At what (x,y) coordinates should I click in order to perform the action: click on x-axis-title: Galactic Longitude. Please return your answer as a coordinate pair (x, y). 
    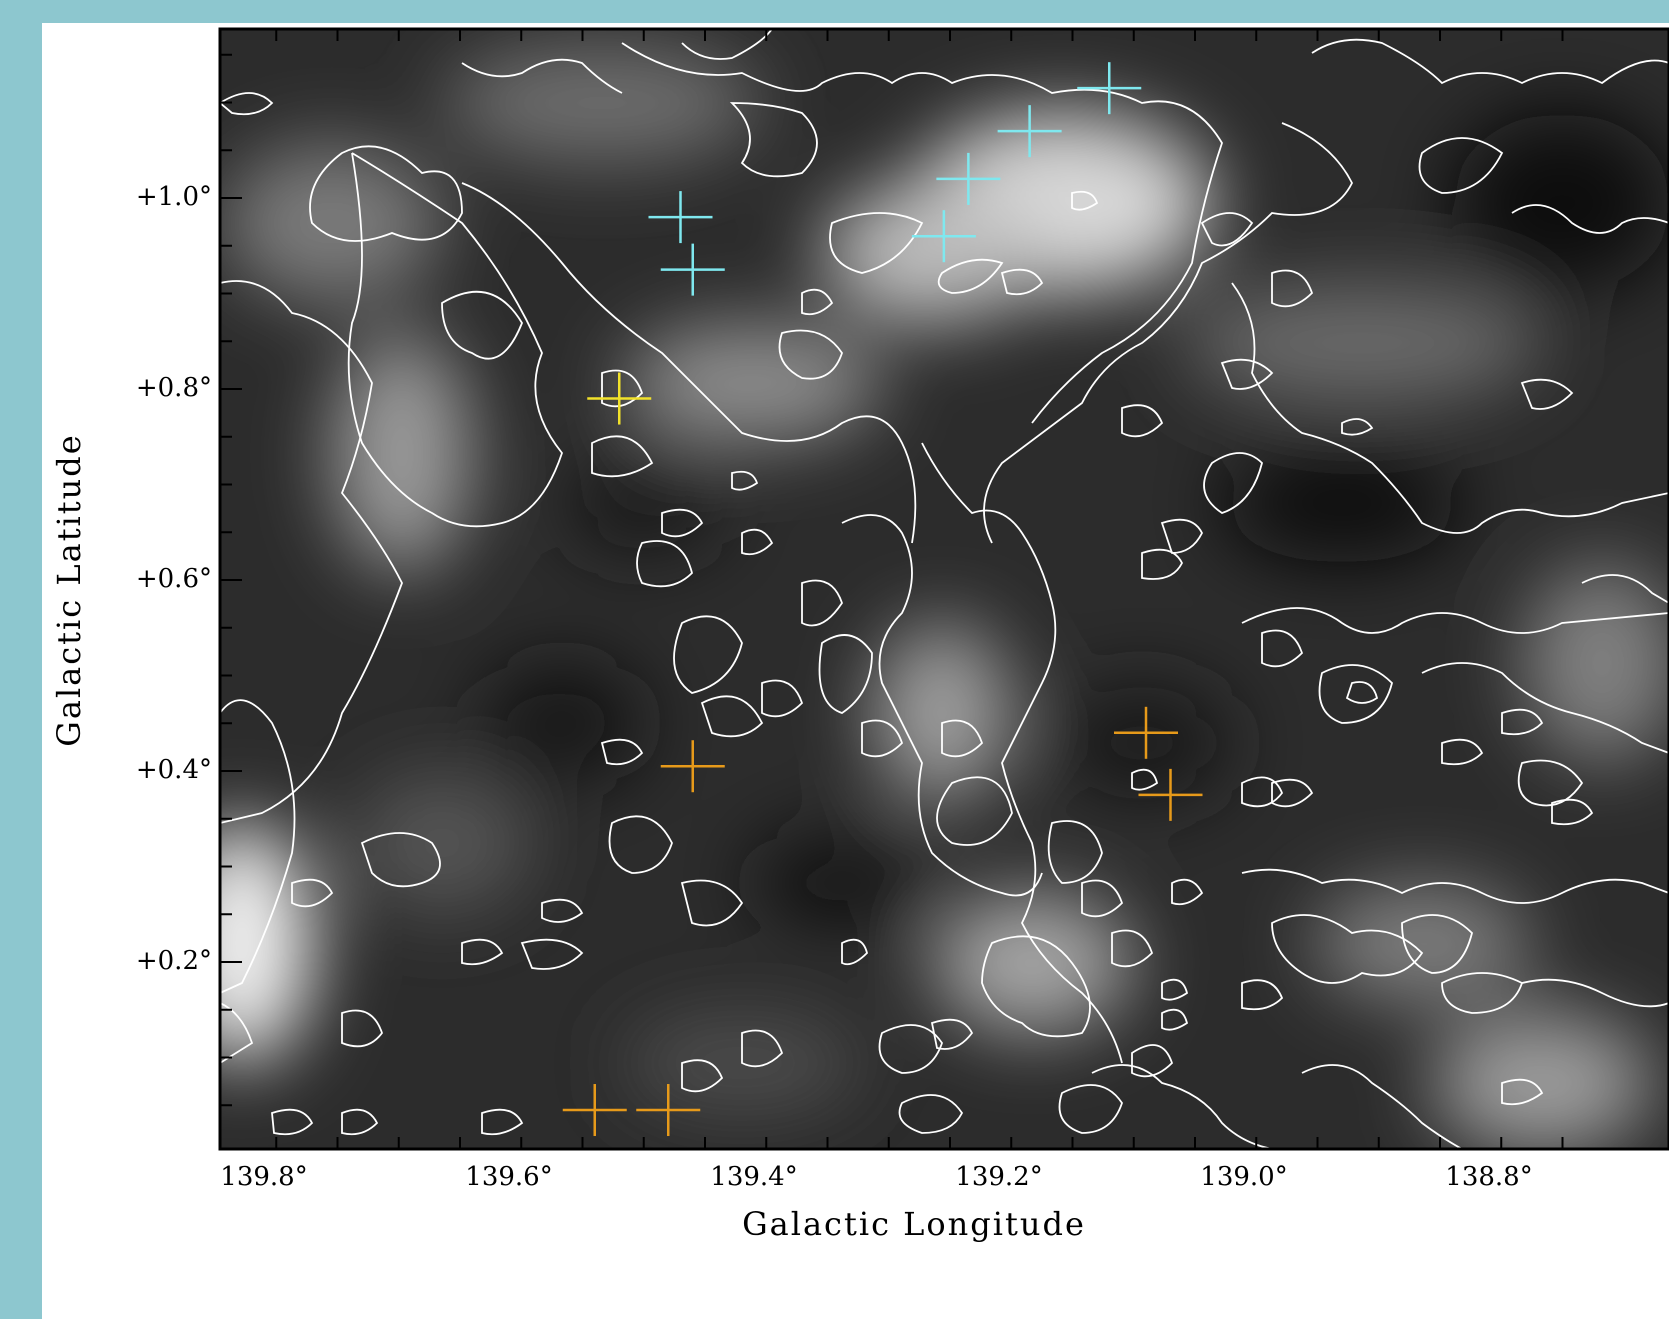
    Looking at the image, I should click on (914, 1224).